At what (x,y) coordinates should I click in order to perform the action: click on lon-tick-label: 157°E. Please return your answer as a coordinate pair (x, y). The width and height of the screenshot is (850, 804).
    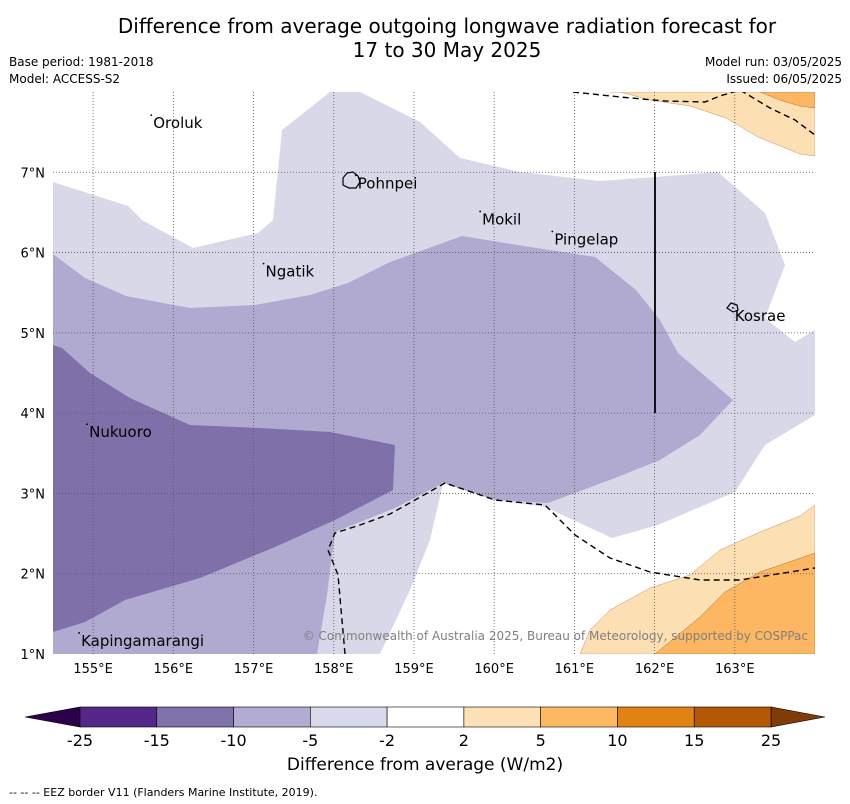
    Looking at the image, I should click on (254, 669).